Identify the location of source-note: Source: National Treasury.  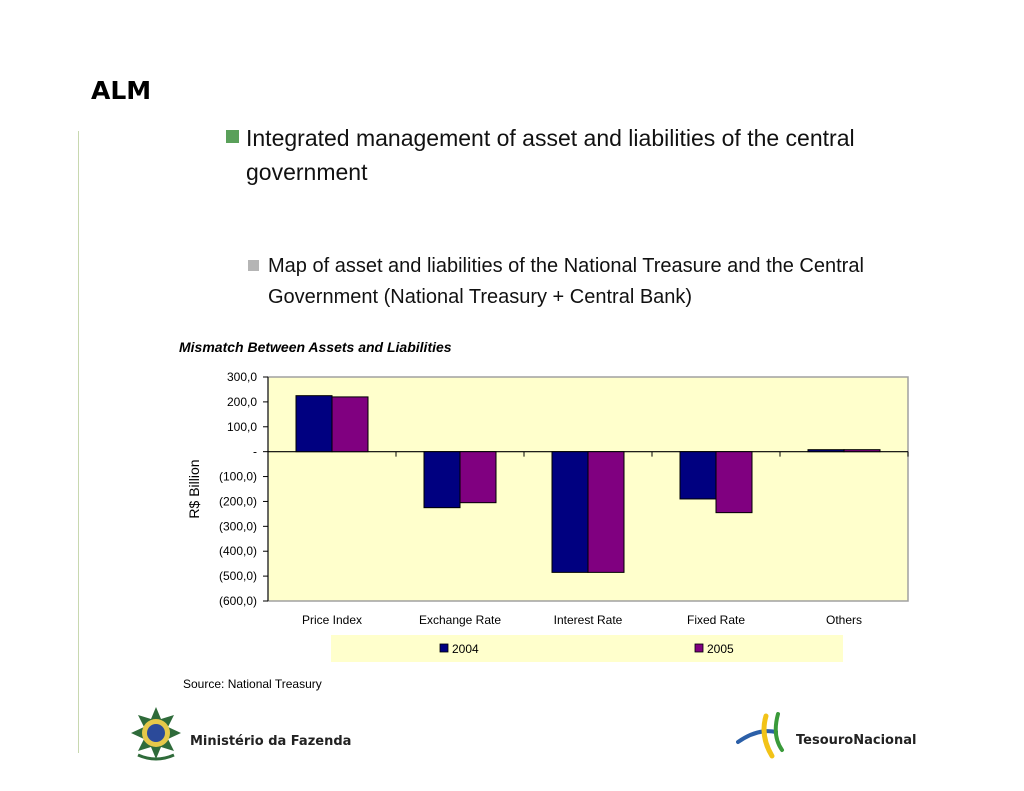
(252, 684).